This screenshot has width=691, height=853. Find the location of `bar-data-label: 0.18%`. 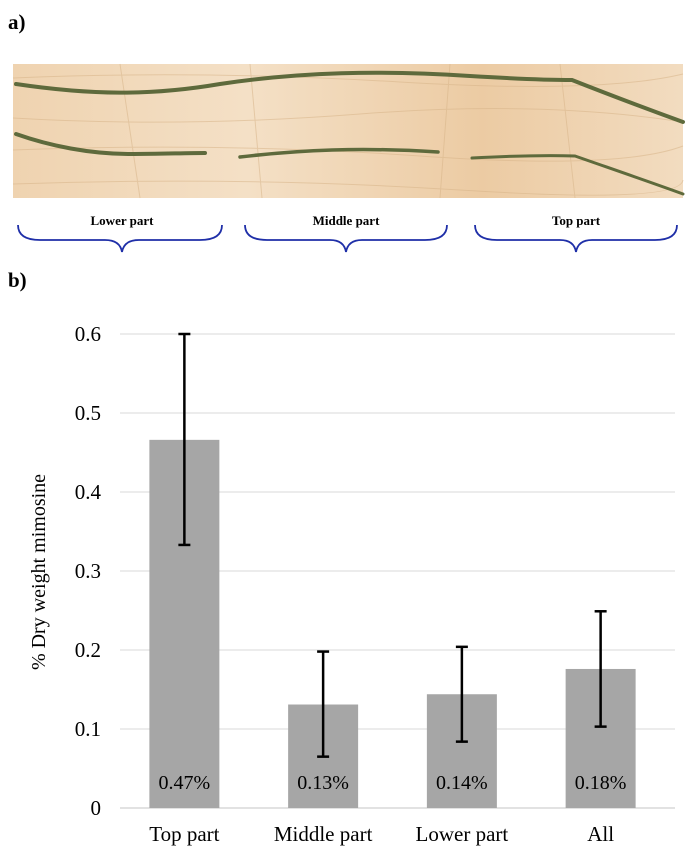

bar-data-label: 0.18% is located at coordinates (601, 783).